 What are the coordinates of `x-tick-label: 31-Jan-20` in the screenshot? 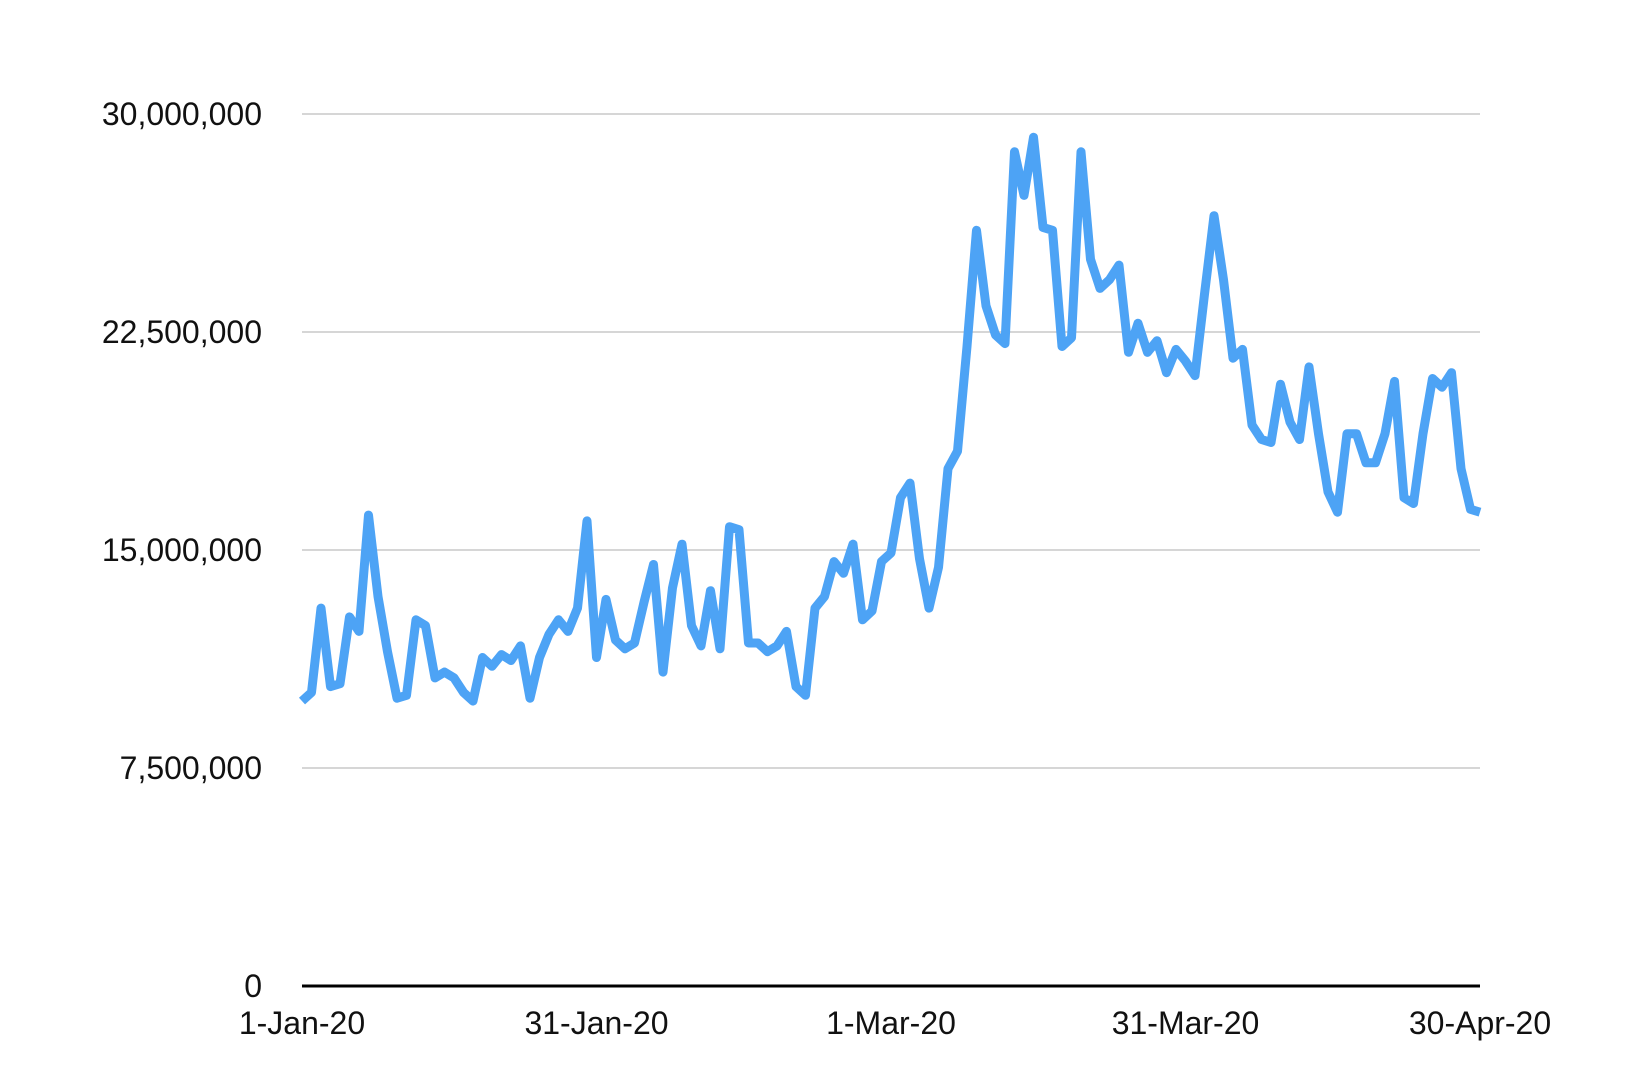 It's located at (596, 1023).